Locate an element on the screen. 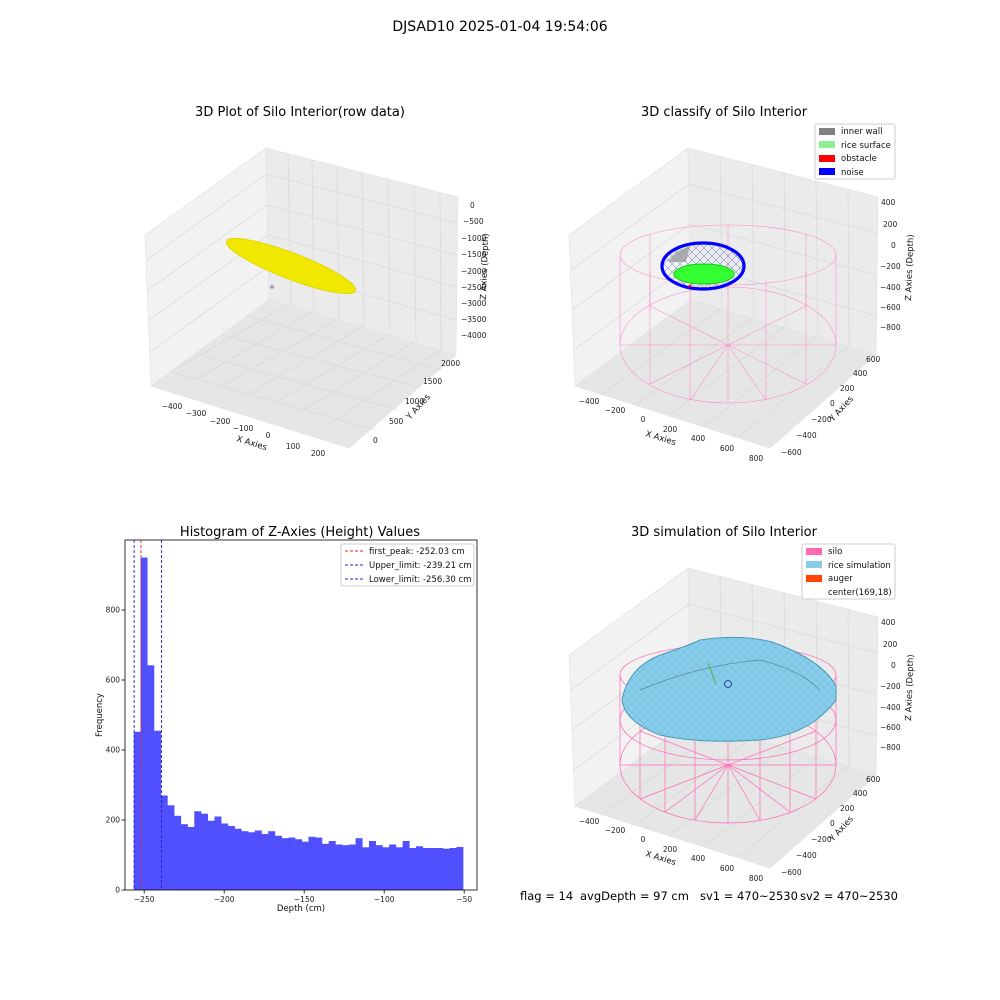 Image resolution: width=1000 pixels, height=1000 pixels. legend-label: rice simulation is located at coordinates (859, 566).